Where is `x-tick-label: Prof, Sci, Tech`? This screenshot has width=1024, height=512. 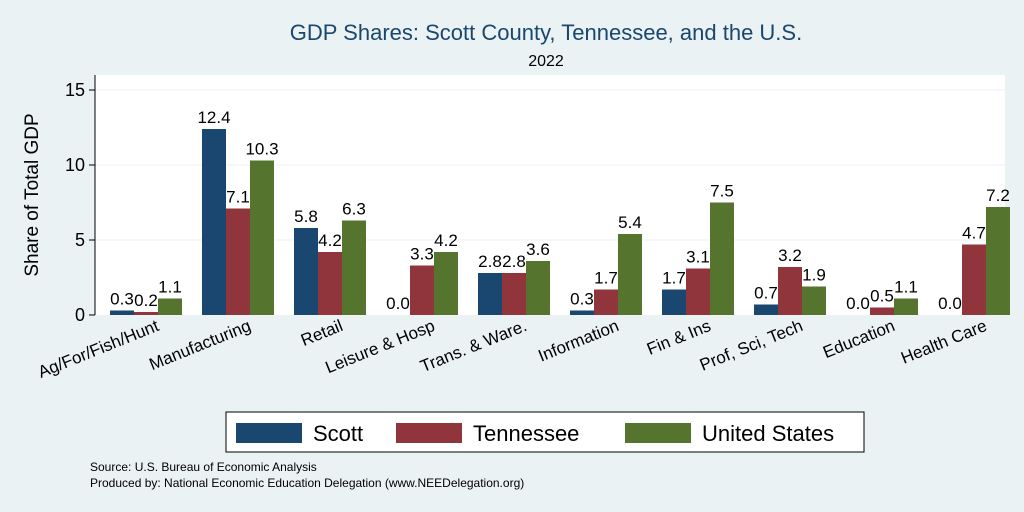 x-tick-label: Prof, Sci, Tech is located at coordinates (751, 345).